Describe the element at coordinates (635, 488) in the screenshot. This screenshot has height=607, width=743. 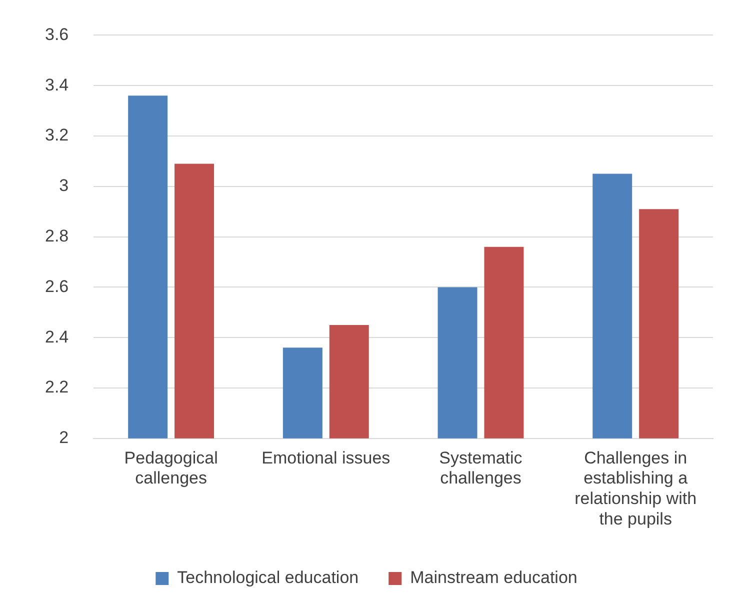
I see `x-tick-label: Challenges in establishing a relationship with the pupils` at that location.